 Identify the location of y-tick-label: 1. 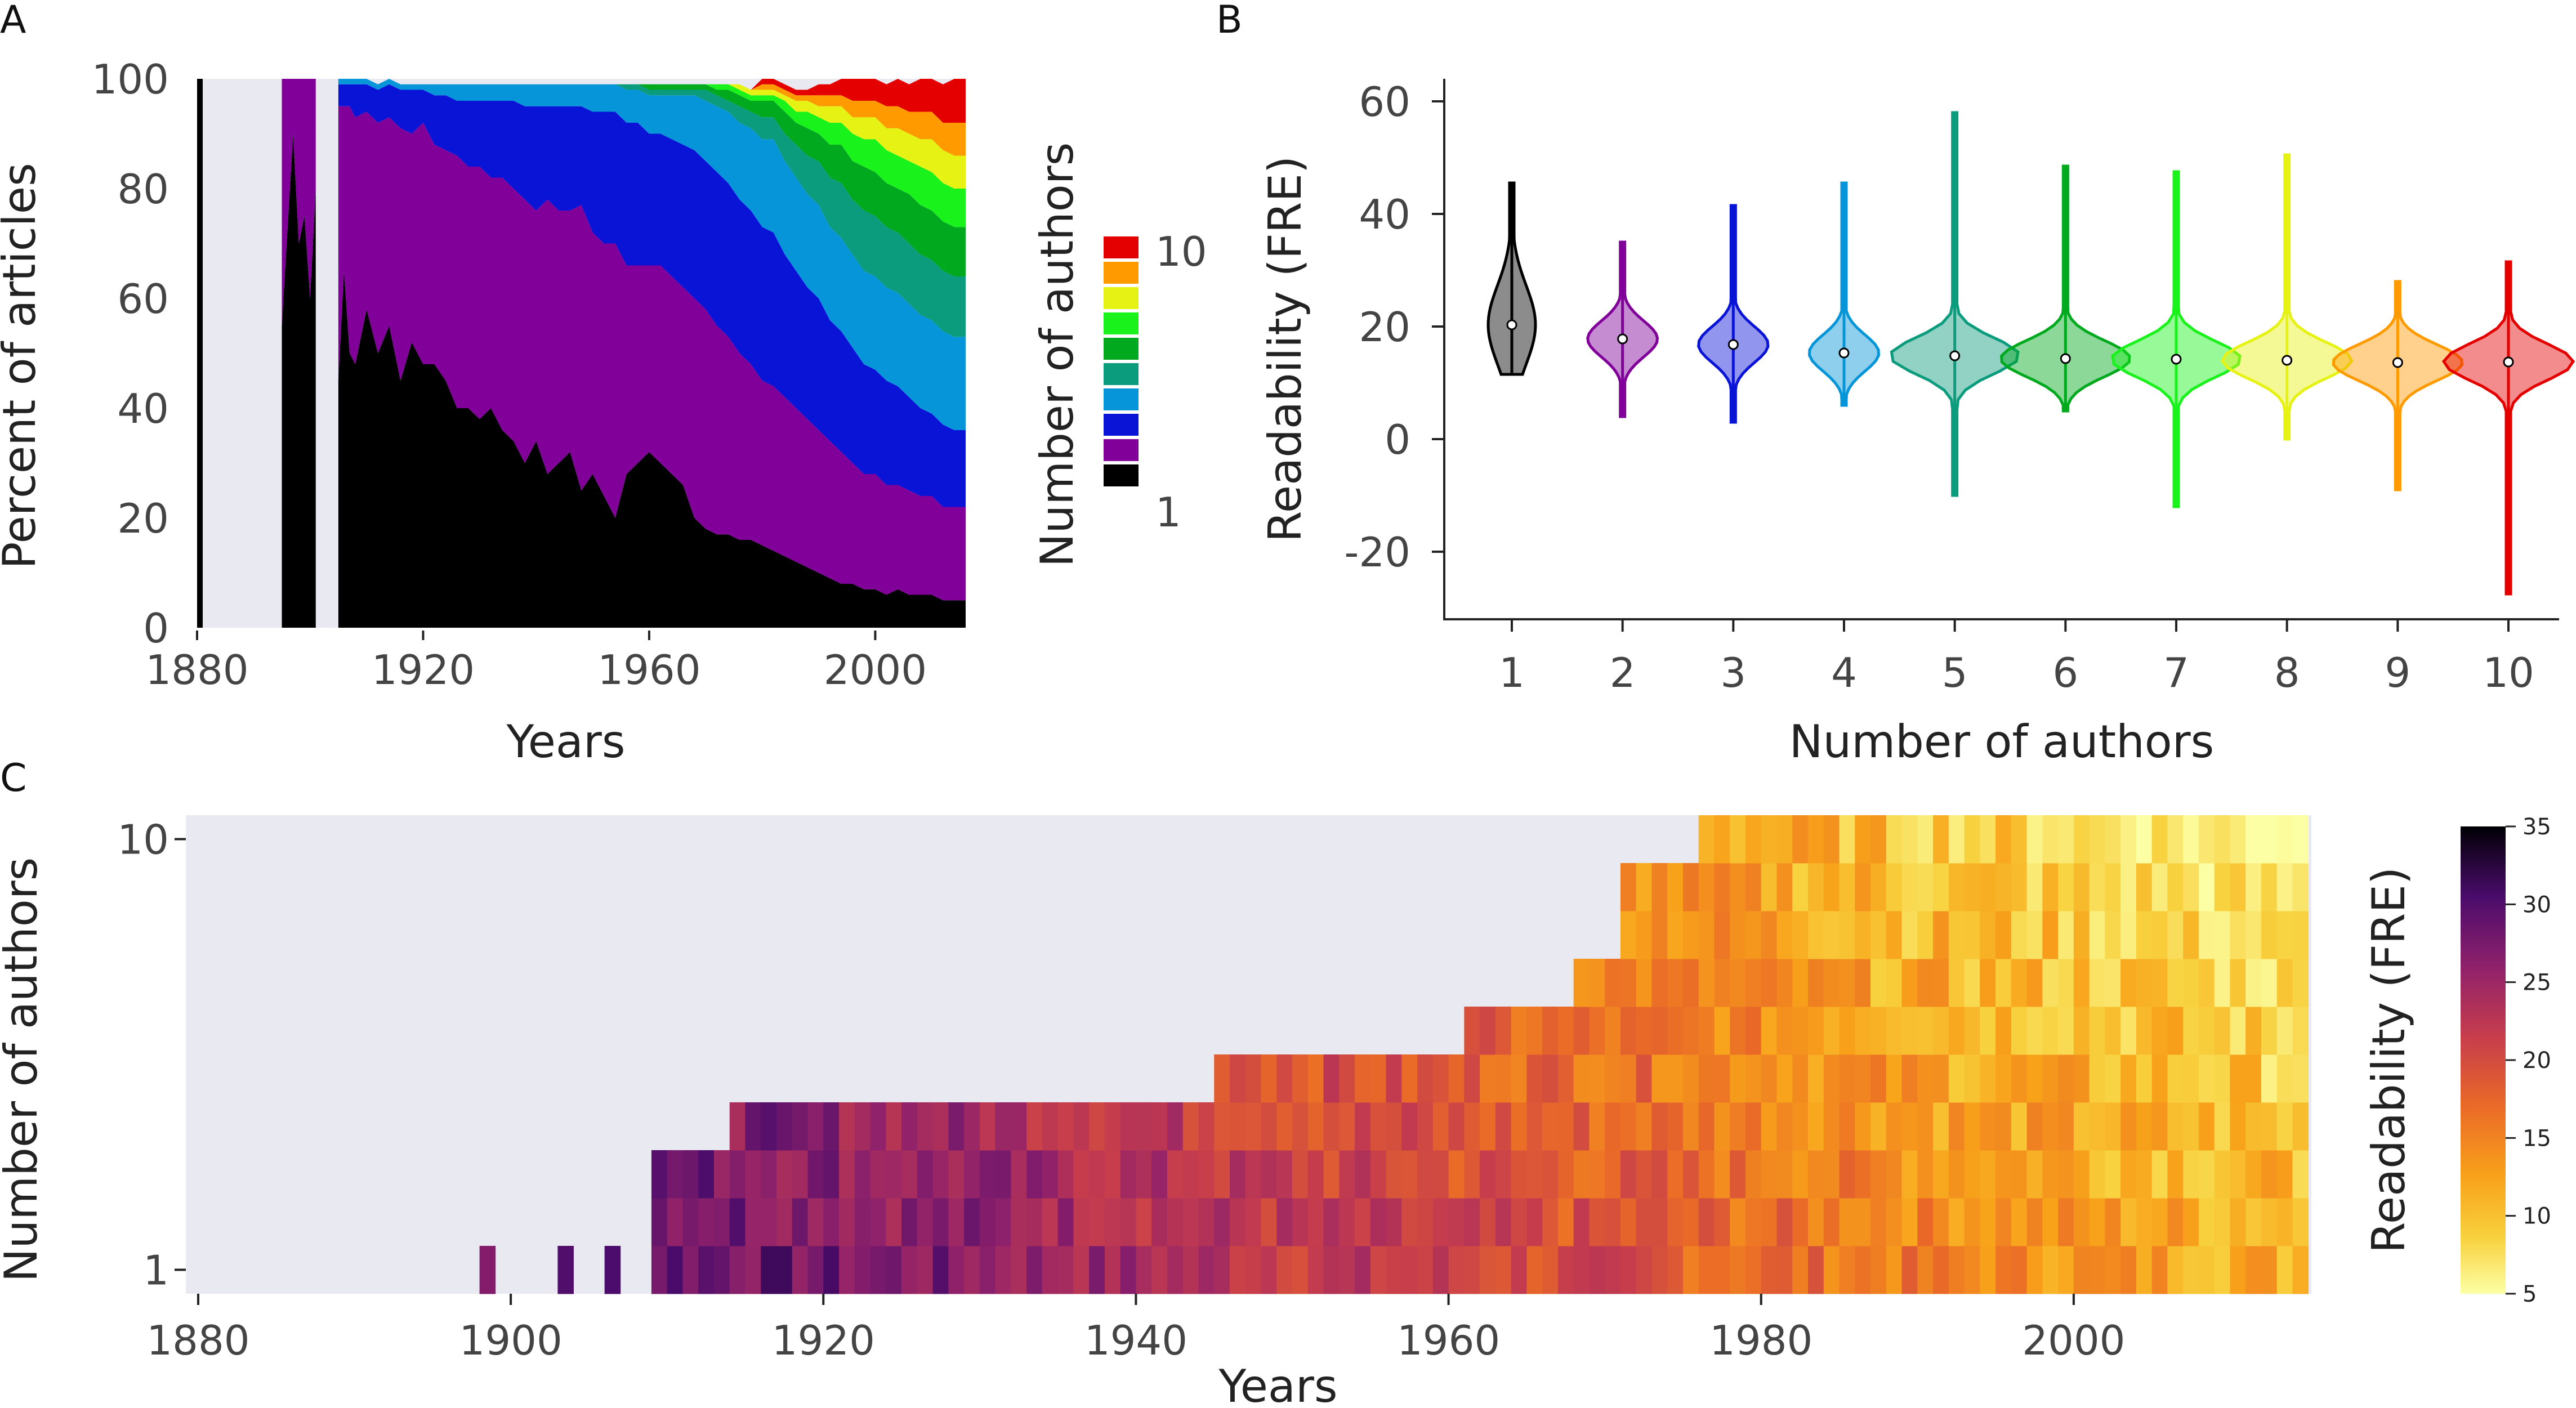
(156, 1270).